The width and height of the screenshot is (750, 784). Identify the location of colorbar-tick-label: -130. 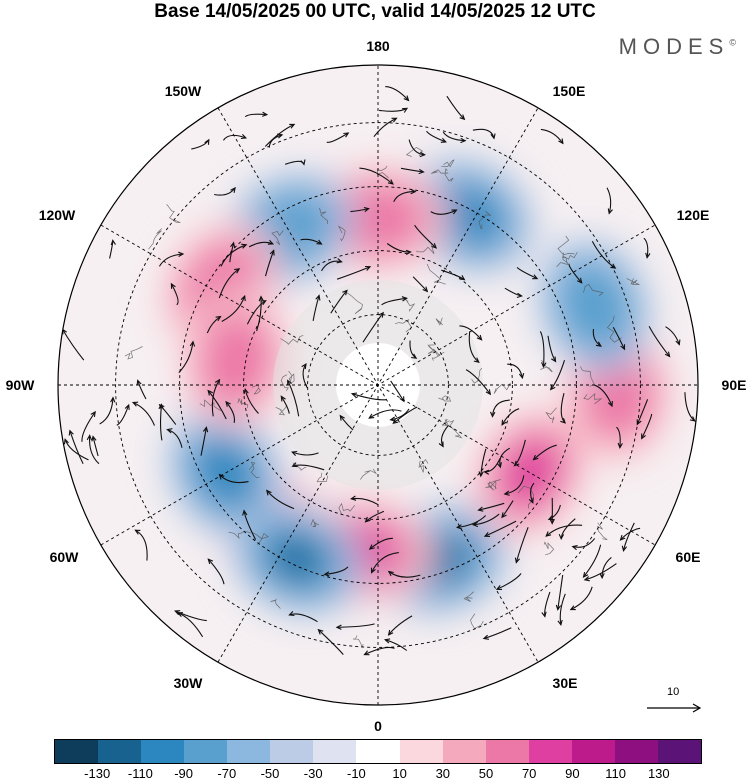
(97, 773).